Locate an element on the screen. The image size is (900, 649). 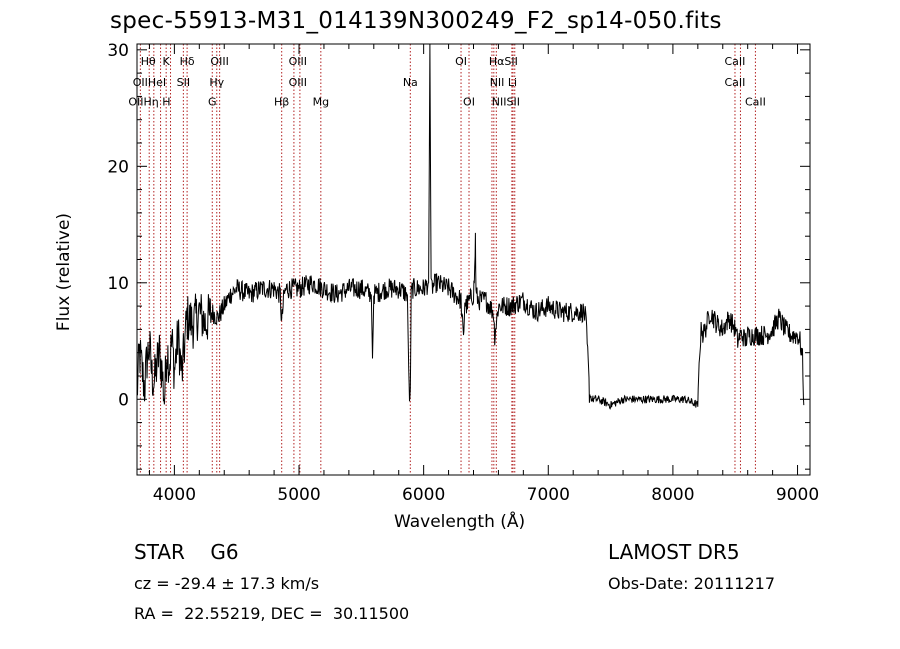
x-tick-label: 8000 is located at coordinates (672, 495).